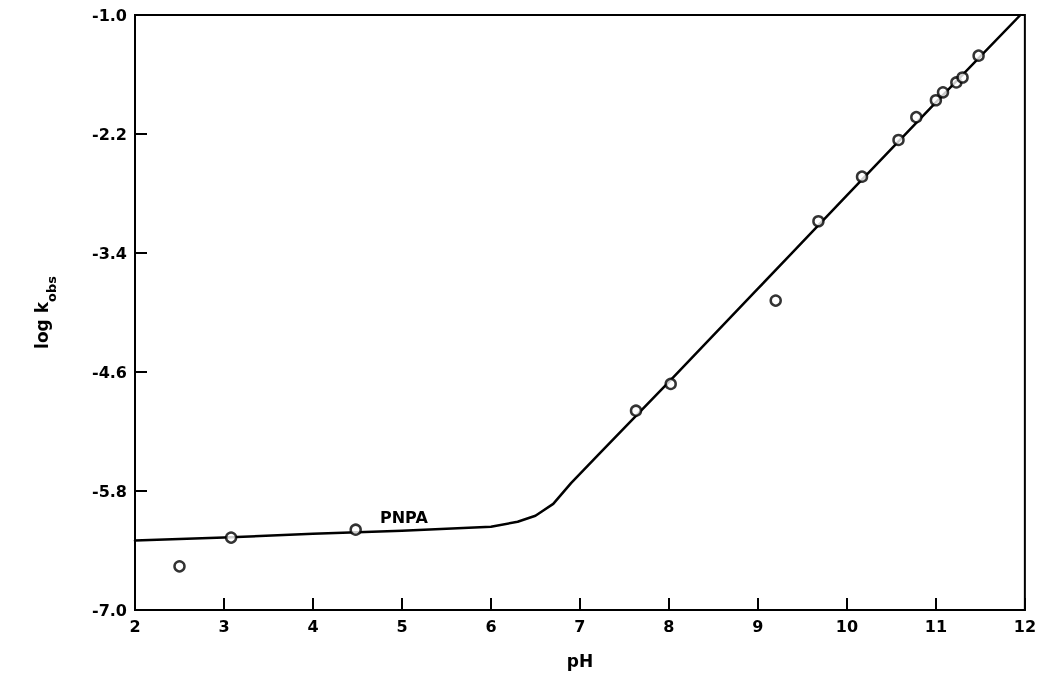 Image resolution: width=1039 pixels, height=688 pixels. What do you see at coordinates (491, 626) in the screenshot?
I see `x-tick-label: 6` at bounding box center [491, 626].